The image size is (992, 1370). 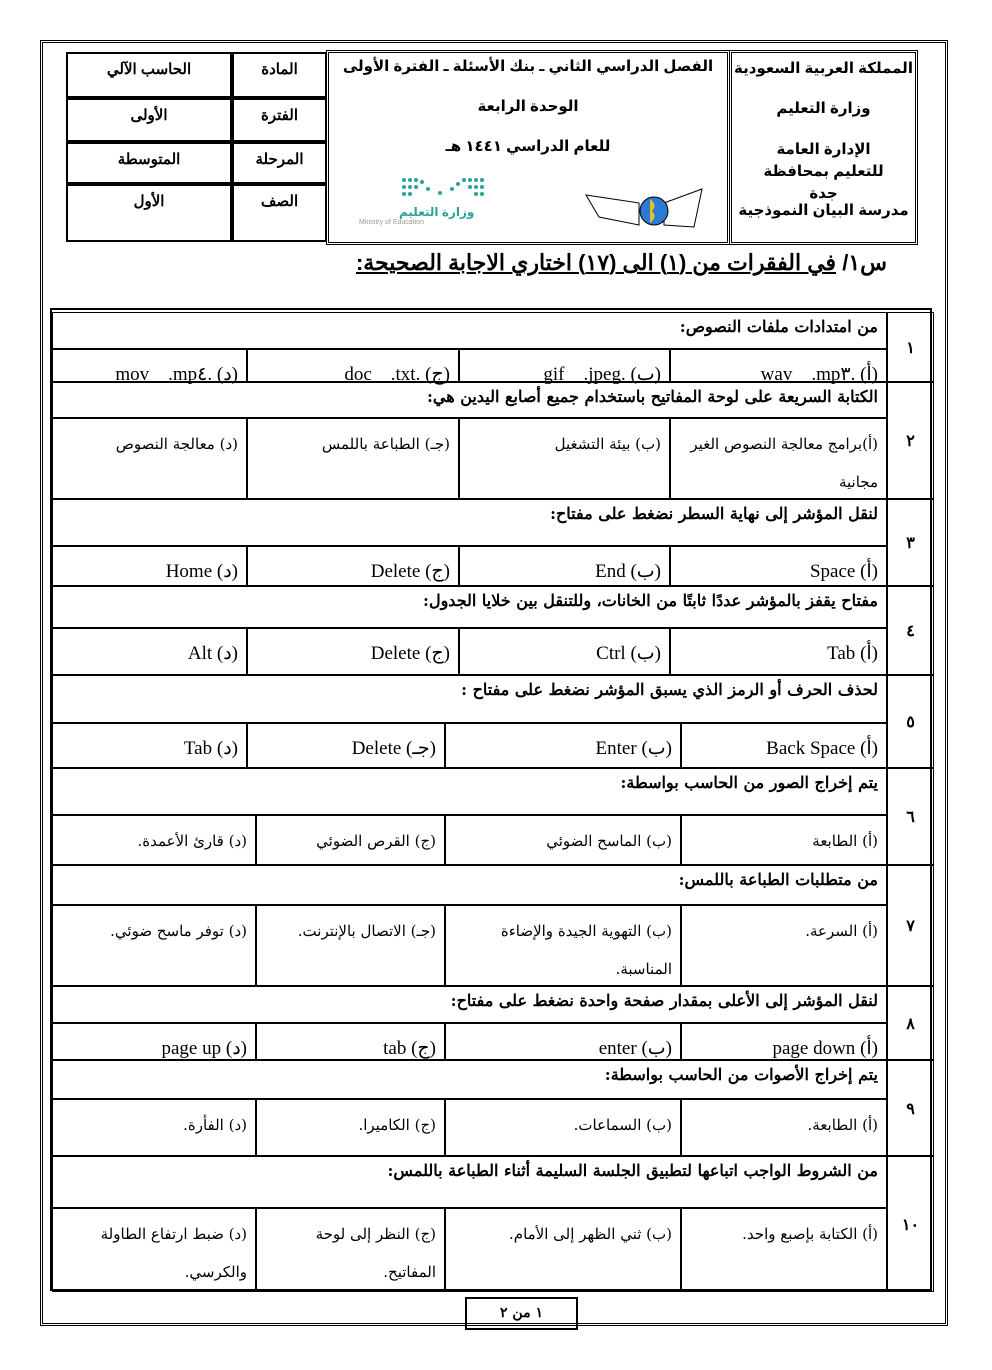 What do you see at coordinates (149, 163) in the screenshot?
I see `info-value: المتوسطة` at bounding box center [149, 163].